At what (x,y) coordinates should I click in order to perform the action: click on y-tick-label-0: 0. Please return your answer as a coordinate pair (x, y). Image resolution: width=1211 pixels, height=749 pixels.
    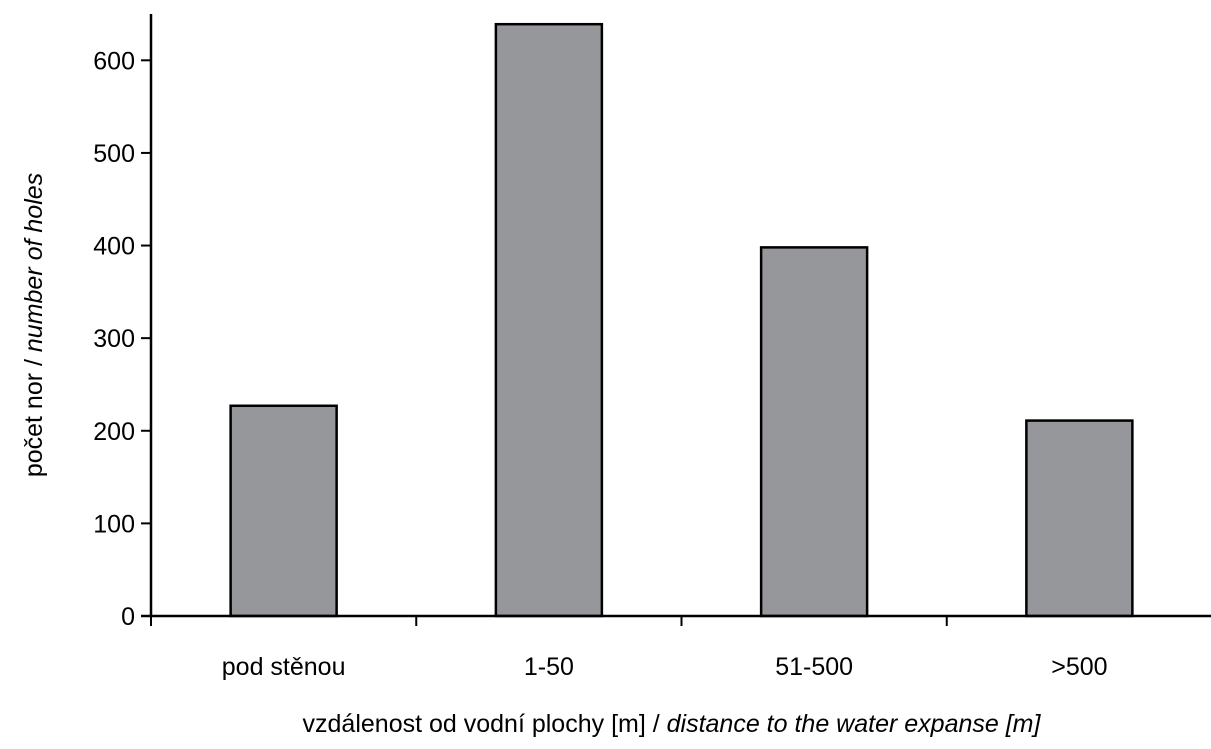
    Looking at the image, I should click on (128, 617).